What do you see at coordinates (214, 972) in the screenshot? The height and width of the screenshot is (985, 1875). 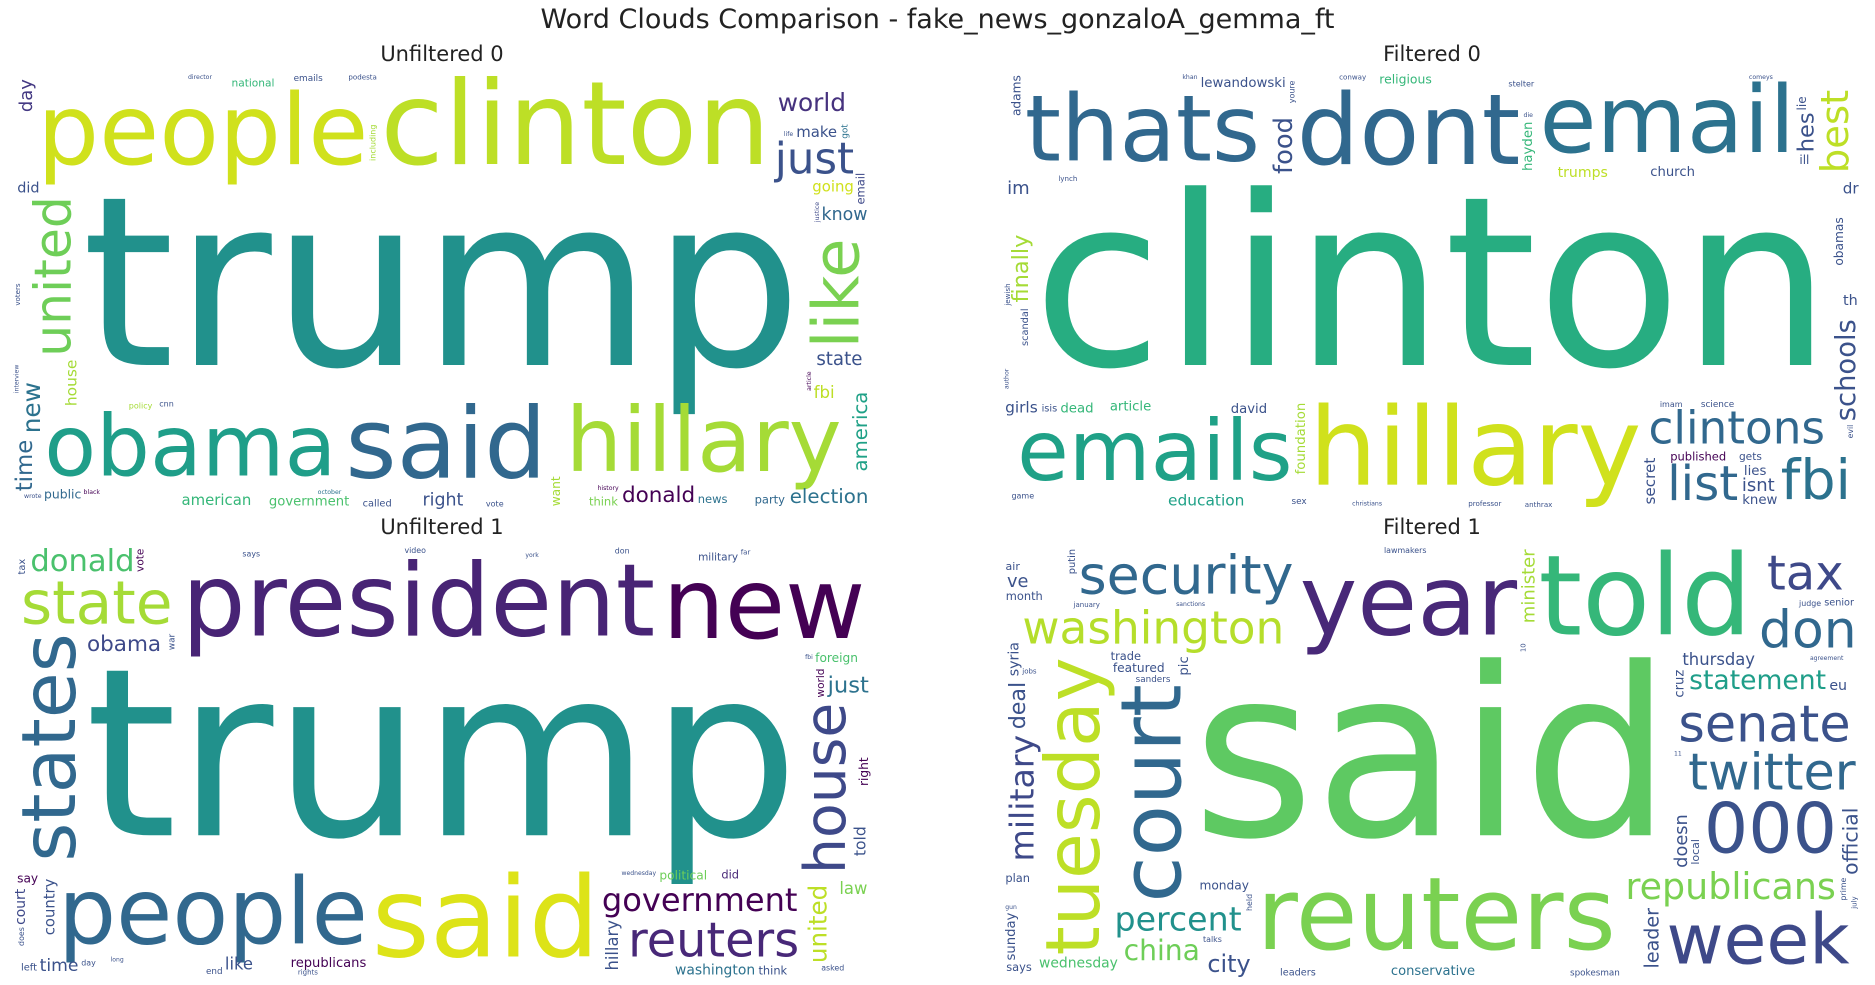 I see `cloud-word: end` at bounding box center [214, 972].